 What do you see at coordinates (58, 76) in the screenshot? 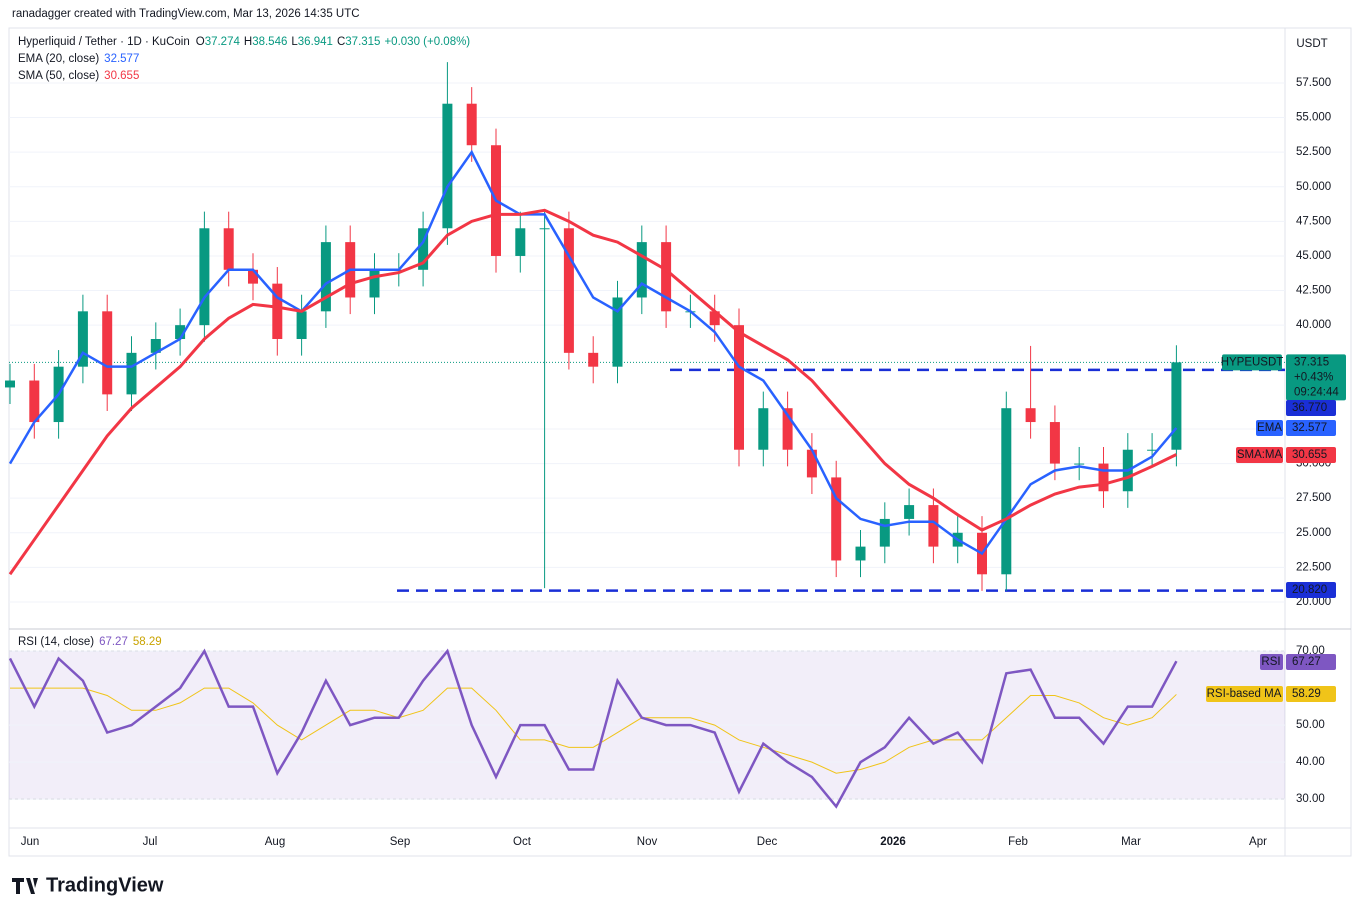
I see `legend-name: SMA (50, close)` at bounding box center [58, 76].